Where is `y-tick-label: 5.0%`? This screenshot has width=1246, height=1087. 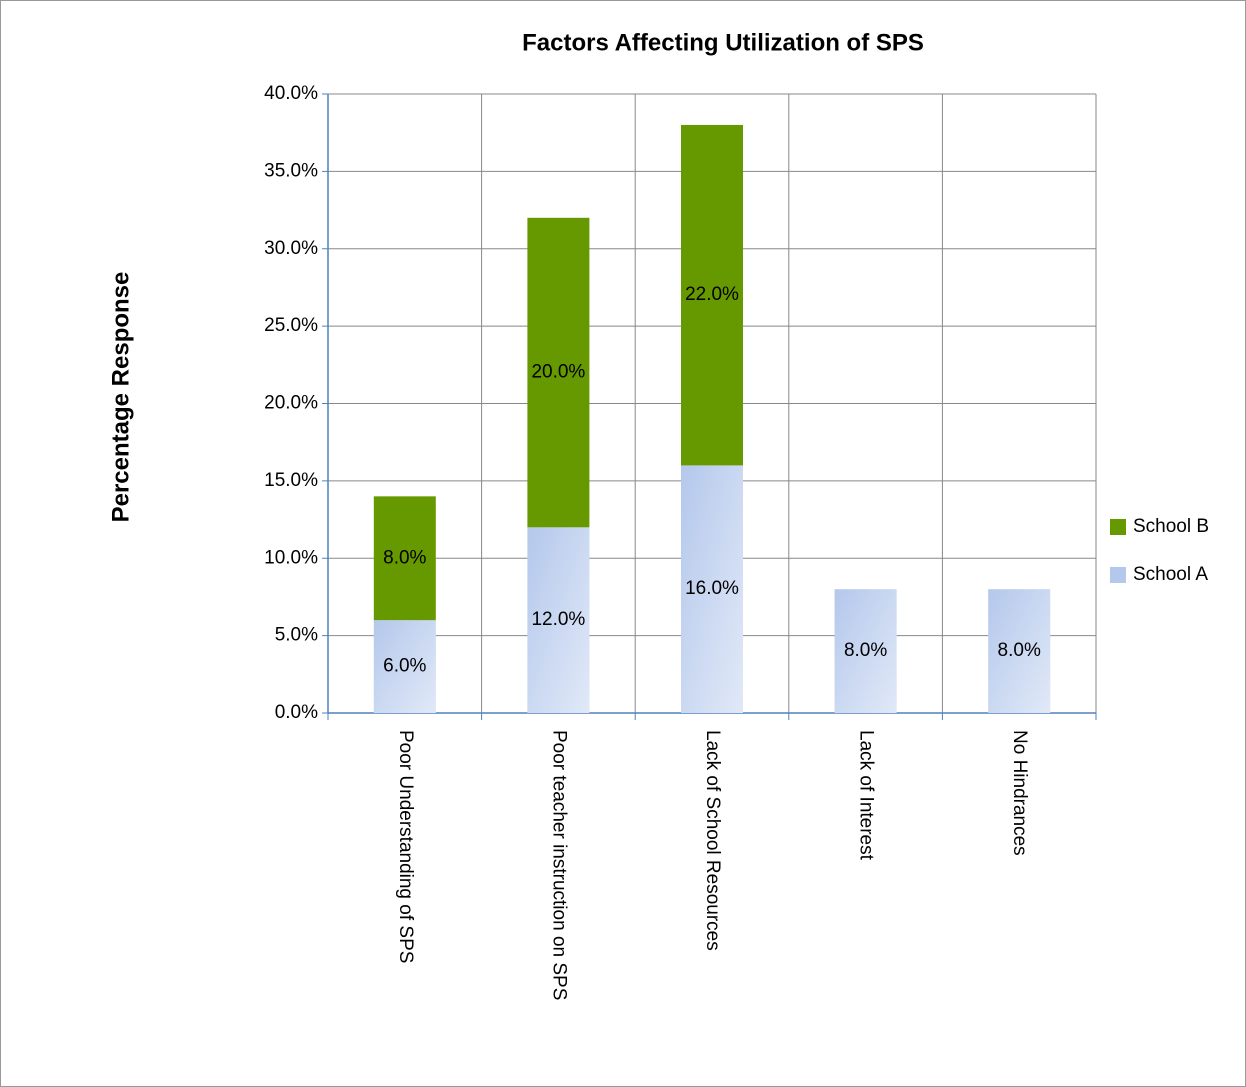 y-tick-label: 5.0% is located at coordinates (296, 635).